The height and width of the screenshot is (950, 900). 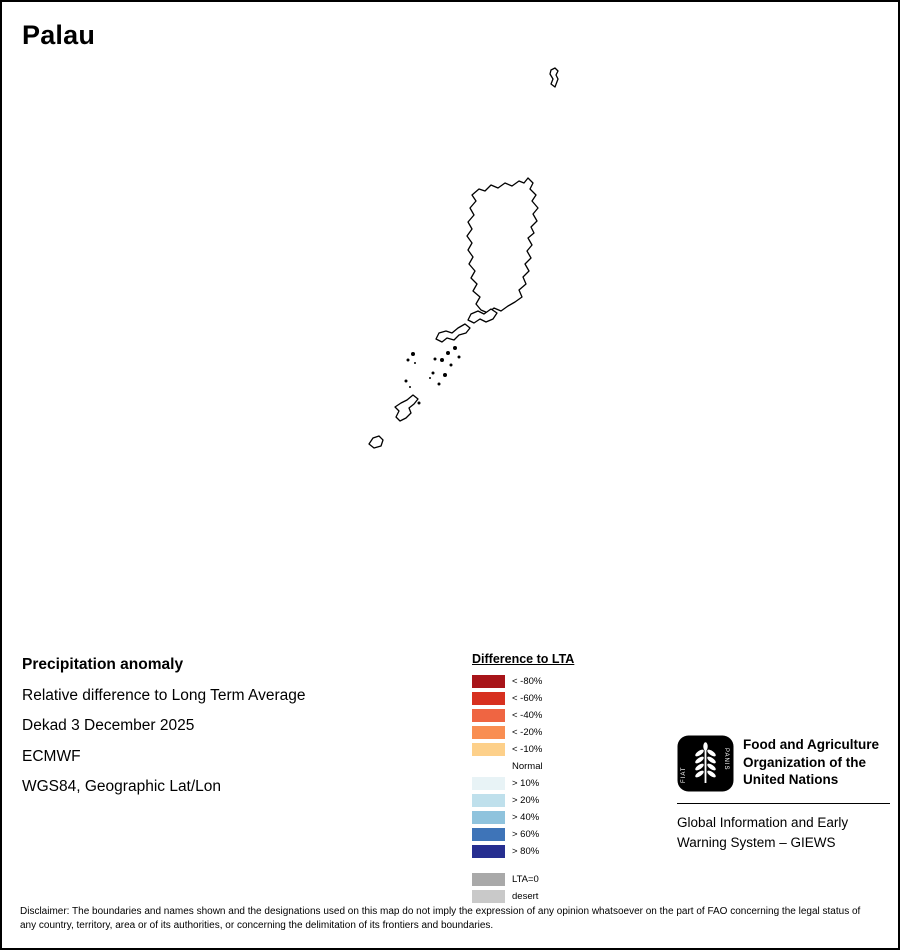 I want to click on legend-label: Normal, so click(x=527, y=766).